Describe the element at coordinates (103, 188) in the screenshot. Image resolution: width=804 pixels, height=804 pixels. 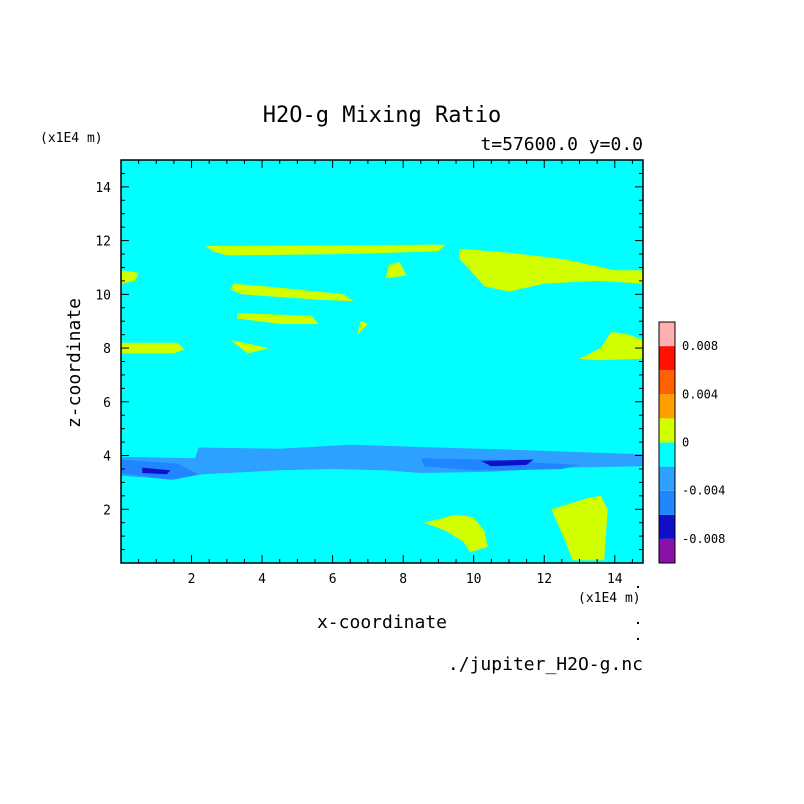
I see `y-tick-label: 14` at that location.